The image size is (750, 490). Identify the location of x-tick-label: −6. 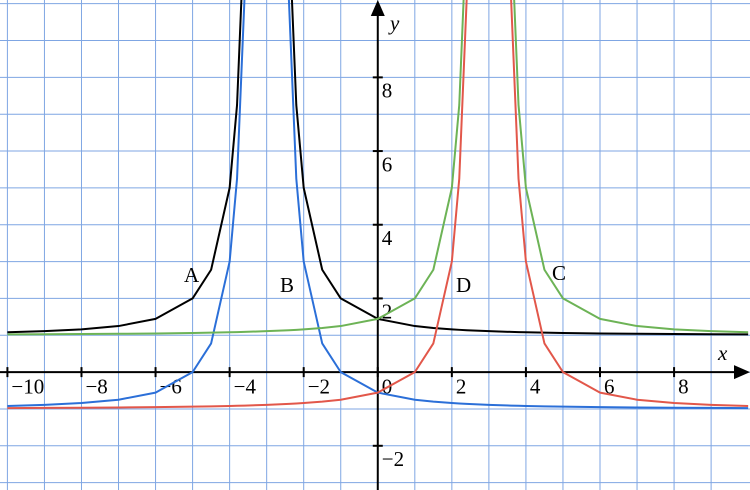
(171, 386).